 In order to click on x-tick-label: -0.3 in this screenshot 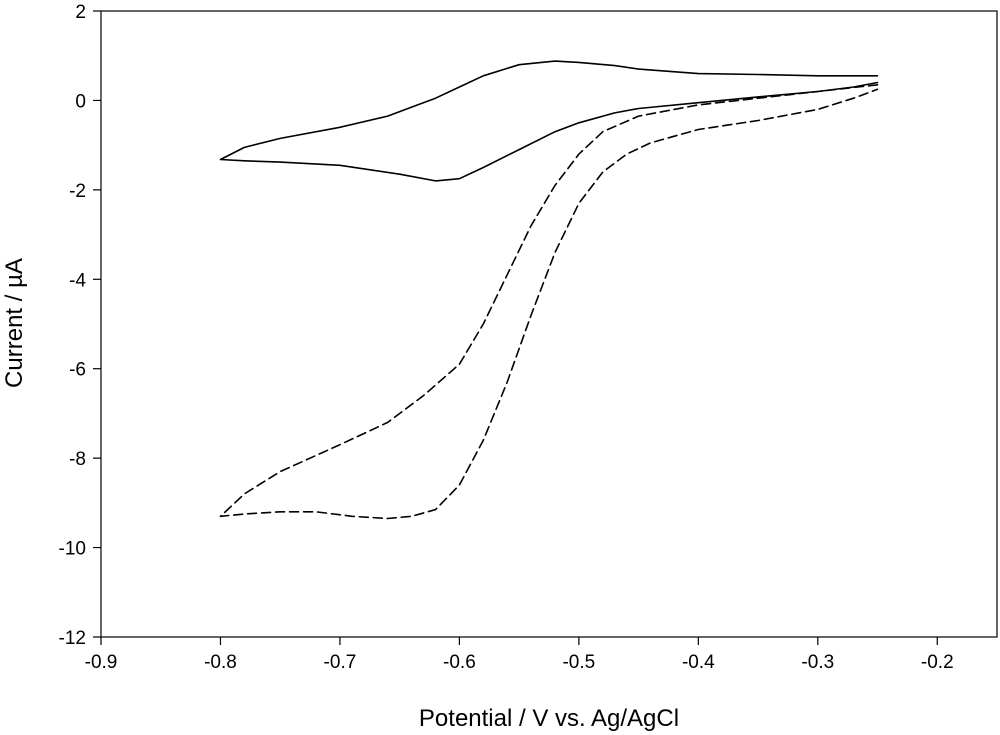, I will do `click(817, 662)`.